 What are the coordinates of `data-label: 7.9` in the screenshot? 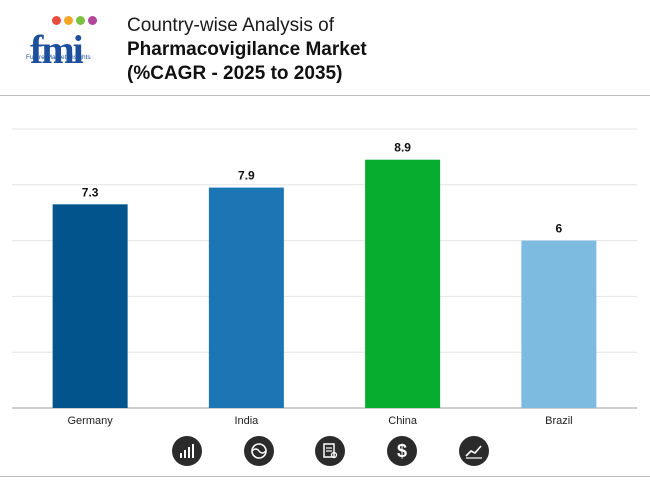 It's located at (246, 176).